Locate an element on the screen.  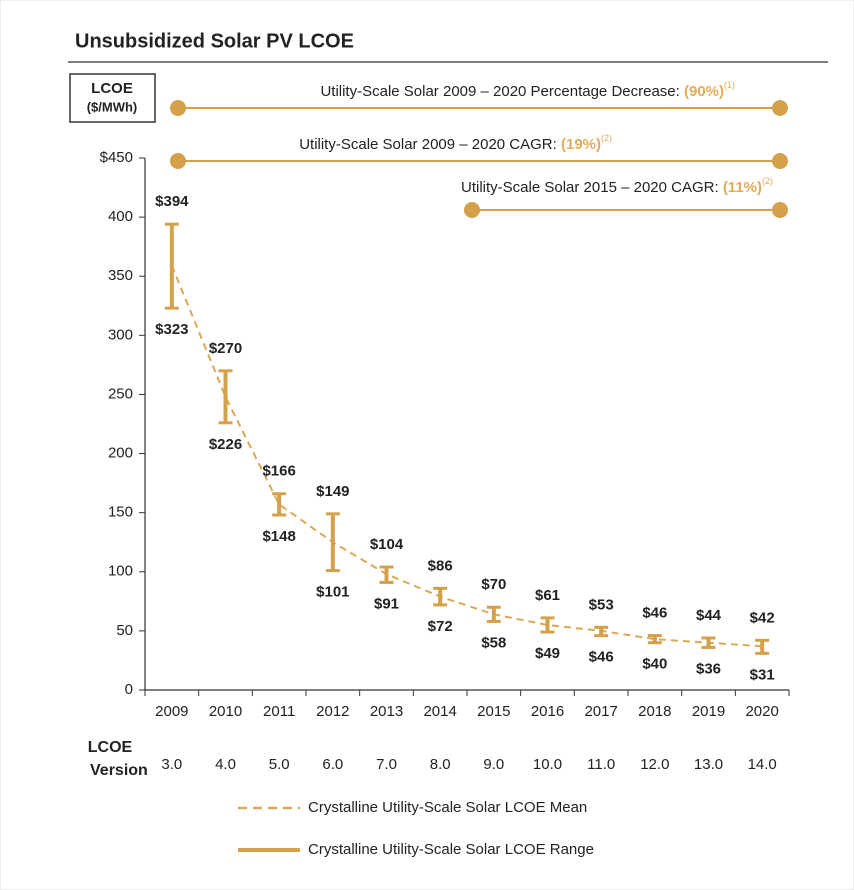
y-tick-label: 400 is located at coordinates (120, 216).